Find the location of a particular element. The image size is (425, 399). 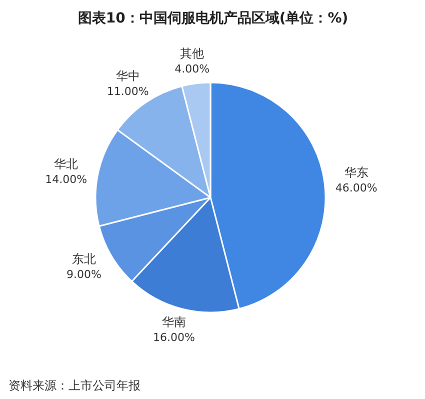

slice-label: 华南 is located at coordinates (174, 322).